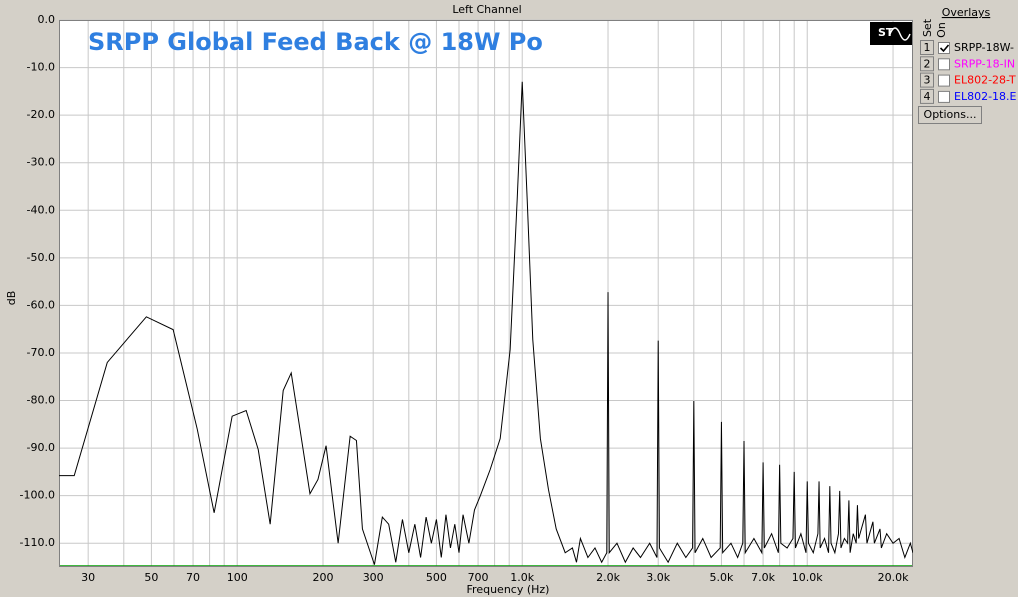 This screenshot has height=597, width=1018. I want to click on y-tick-label: -40.0, so click(41, 209).